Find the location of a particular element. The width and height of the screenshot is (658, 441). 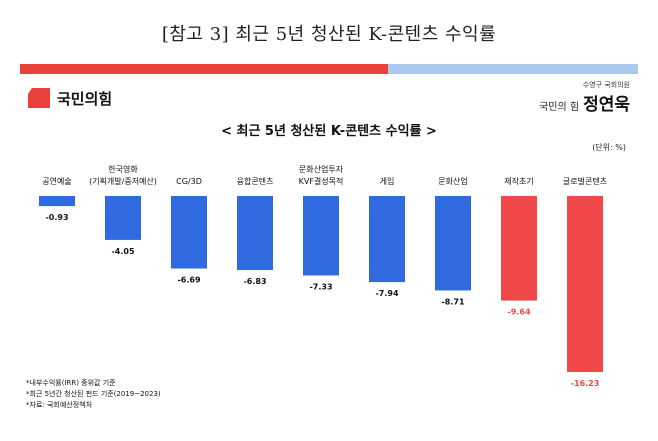

value-label: -8.71 is located at coordinates (452, 301).